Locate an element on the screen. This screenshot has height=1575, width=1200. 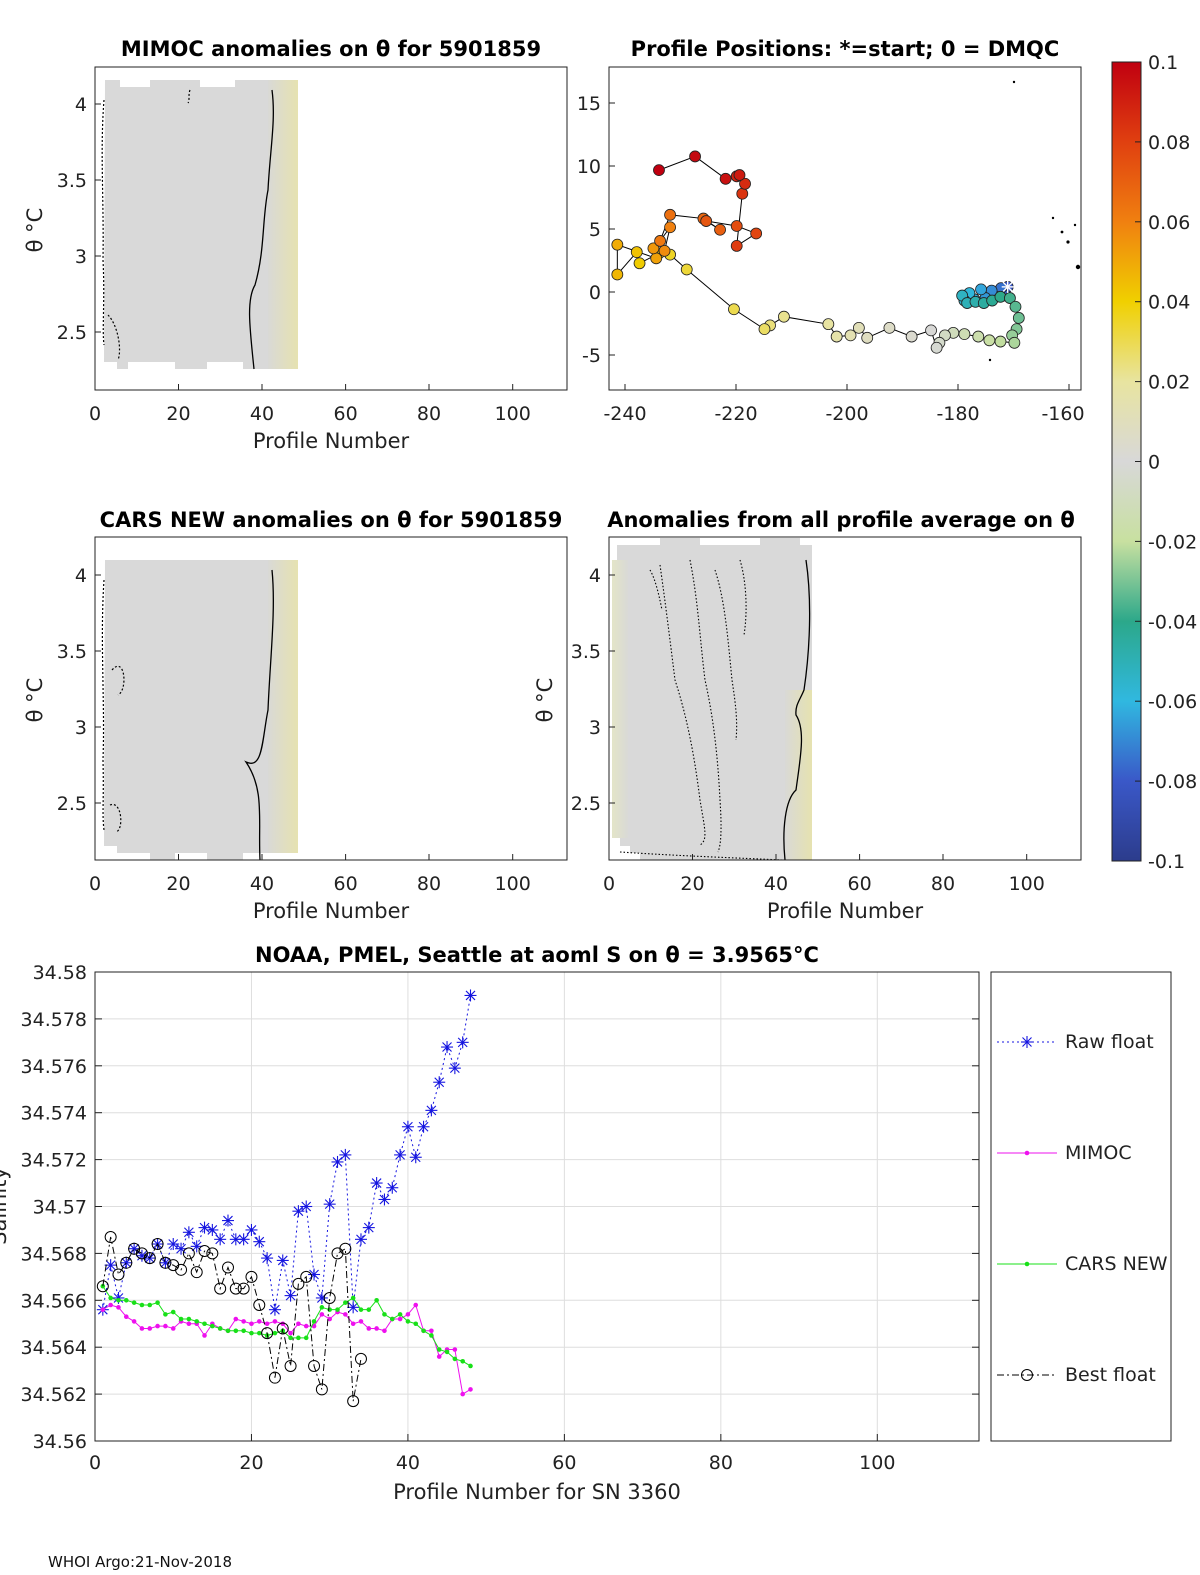
mimoc-ytick: 3.5 is located at coordinates (72, 181).